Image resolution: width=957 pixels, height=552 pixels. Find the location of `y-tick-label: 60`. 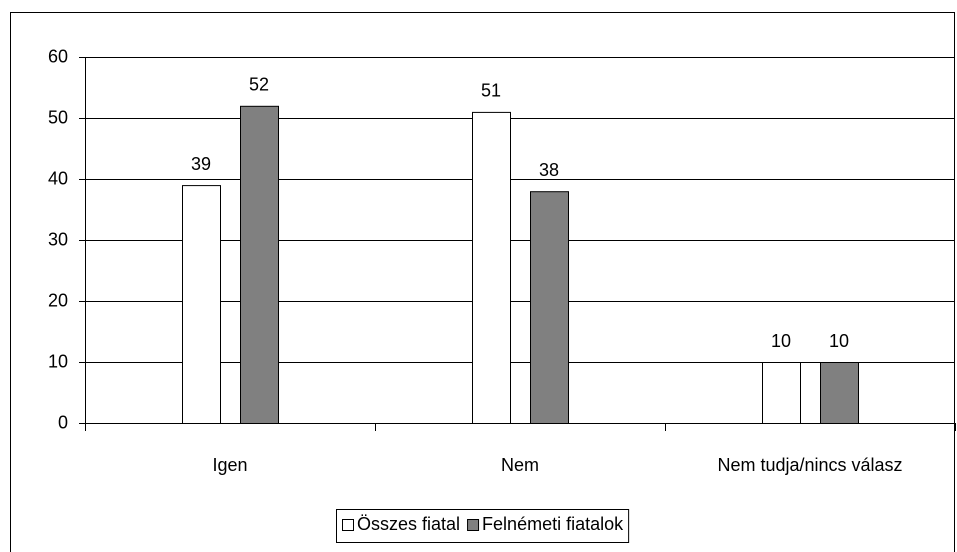

y-tick-label: 60 is located at coordinates (58, 56).